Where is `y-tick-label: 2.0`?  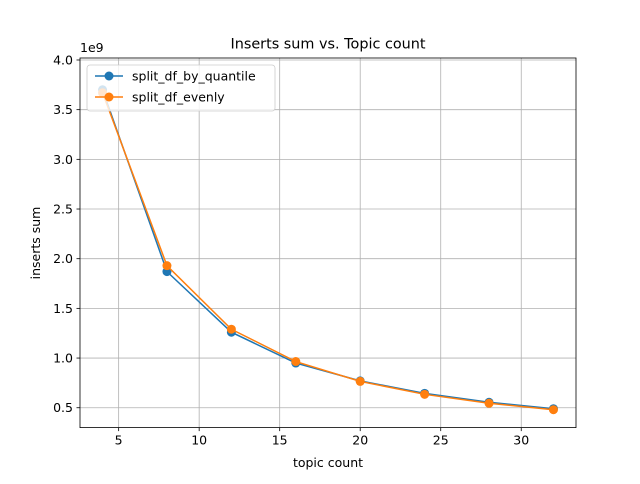 y-tick-label: 2.0 is located at coordinates (63, 258).